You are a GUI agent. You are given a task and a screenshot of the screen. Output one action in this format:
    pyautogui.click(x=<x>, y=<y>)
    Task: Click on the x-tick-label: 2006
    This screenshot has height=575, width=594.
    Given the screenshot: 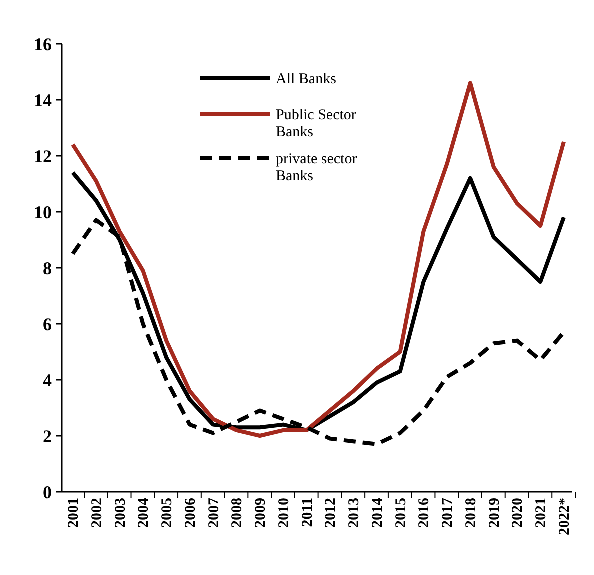 What is the action you would take?
    pyautogui.click(x=190, y=513)
    